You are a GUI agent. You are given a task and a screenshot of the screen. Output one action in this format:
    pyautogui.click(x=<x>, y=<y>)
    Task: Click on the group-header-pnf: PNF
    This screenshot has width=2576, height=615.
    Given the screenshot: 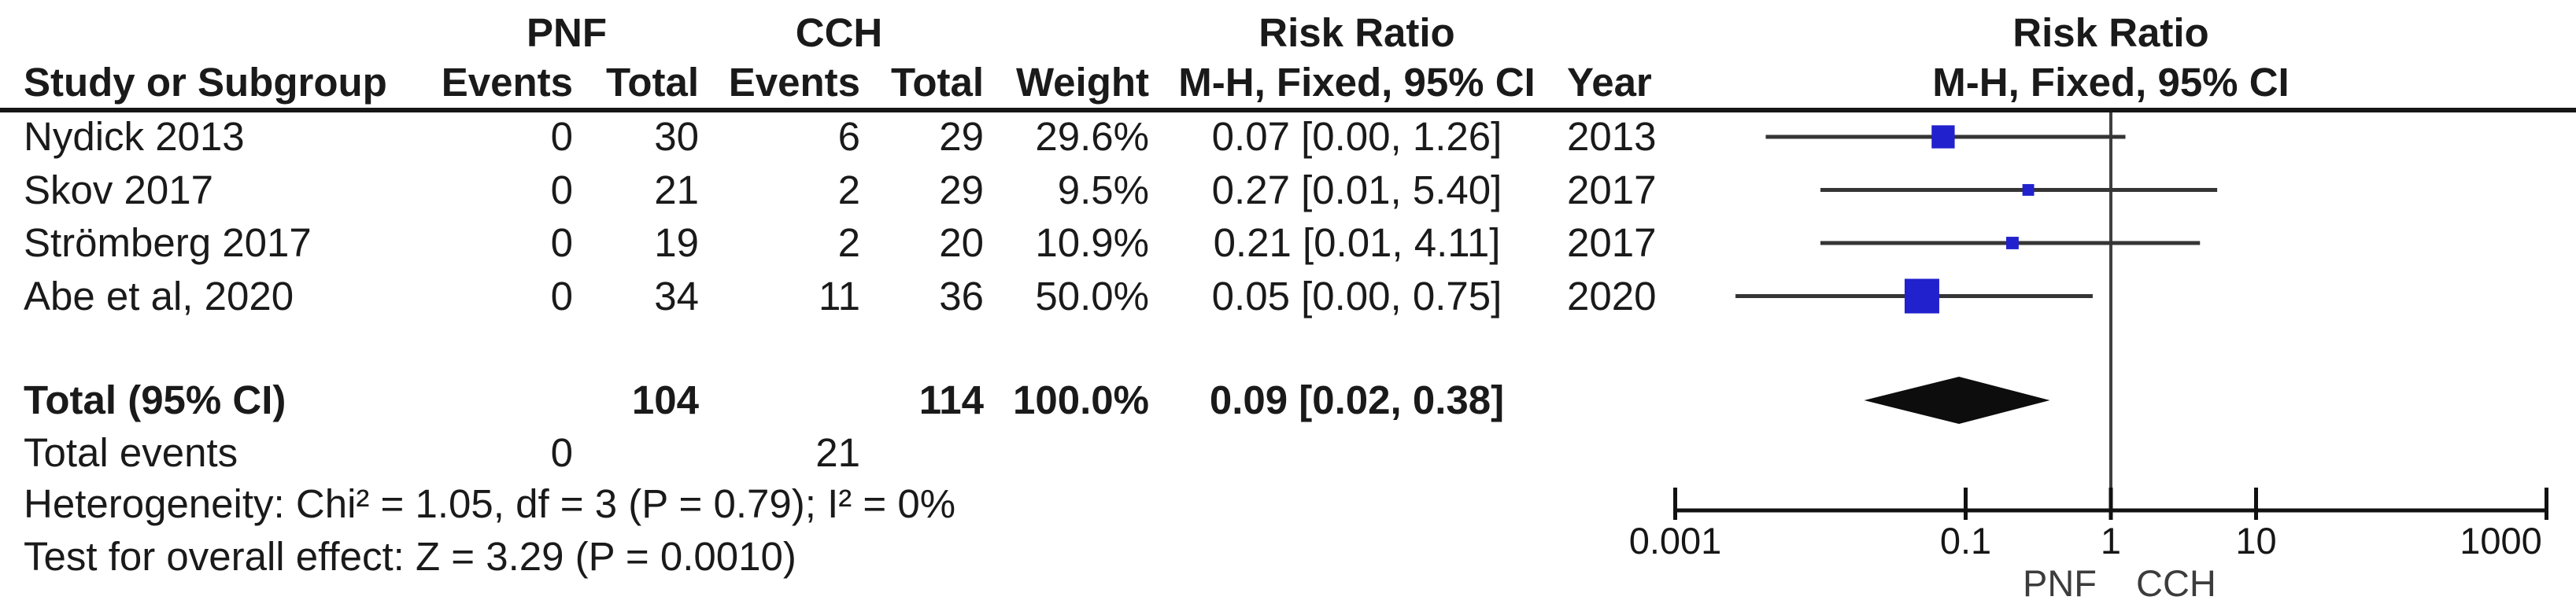 What is the action you would take?
    pyautogui.click(x=567, y=32)
    